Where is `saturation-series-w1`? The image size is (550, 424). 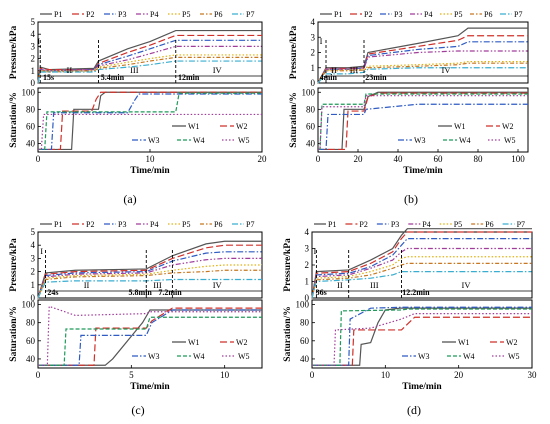
saturation-series-w1 is located at coordinates (422, 336).